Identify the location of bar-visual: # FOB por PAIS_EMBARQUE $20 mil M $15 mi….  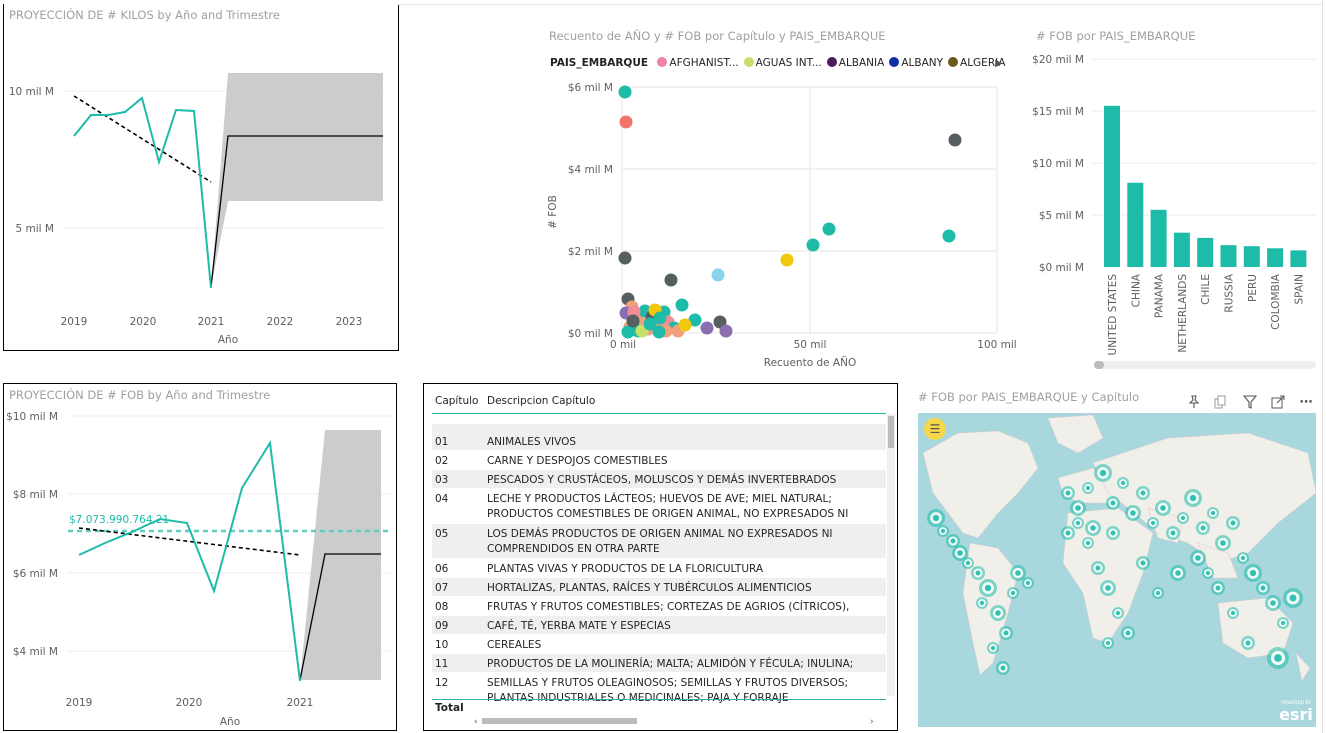
(1174, 199).